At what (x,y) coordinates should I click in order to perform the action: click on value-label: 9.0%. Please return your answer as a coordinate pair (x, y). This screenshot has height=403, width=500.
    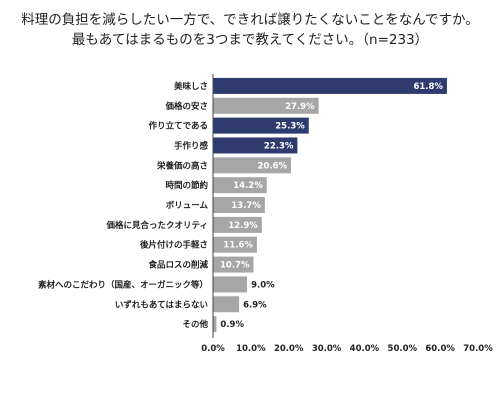
    Looking at the image, I should click on (263, 285).